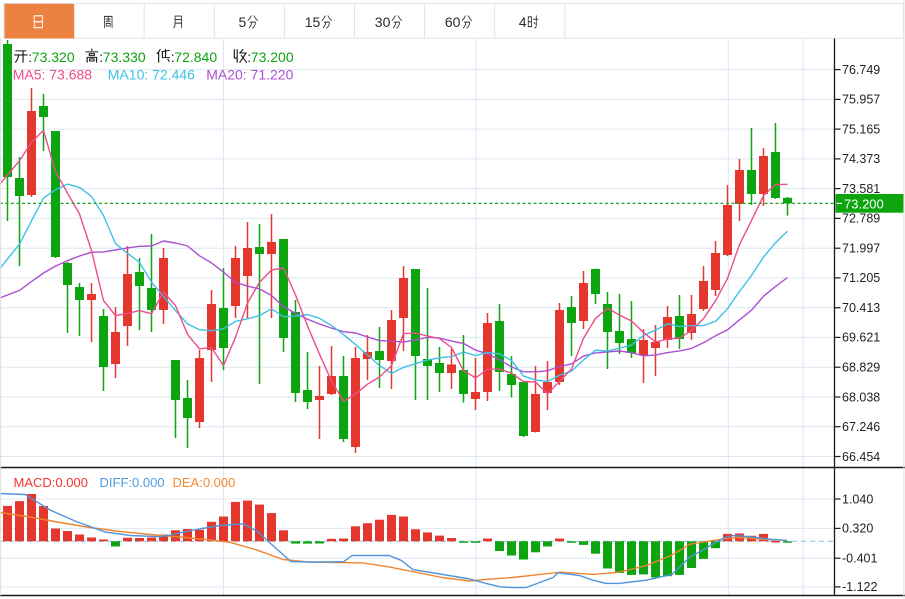 The image size is (905, 599). I want to click on svg-text: 0.320, so click(857, 529).